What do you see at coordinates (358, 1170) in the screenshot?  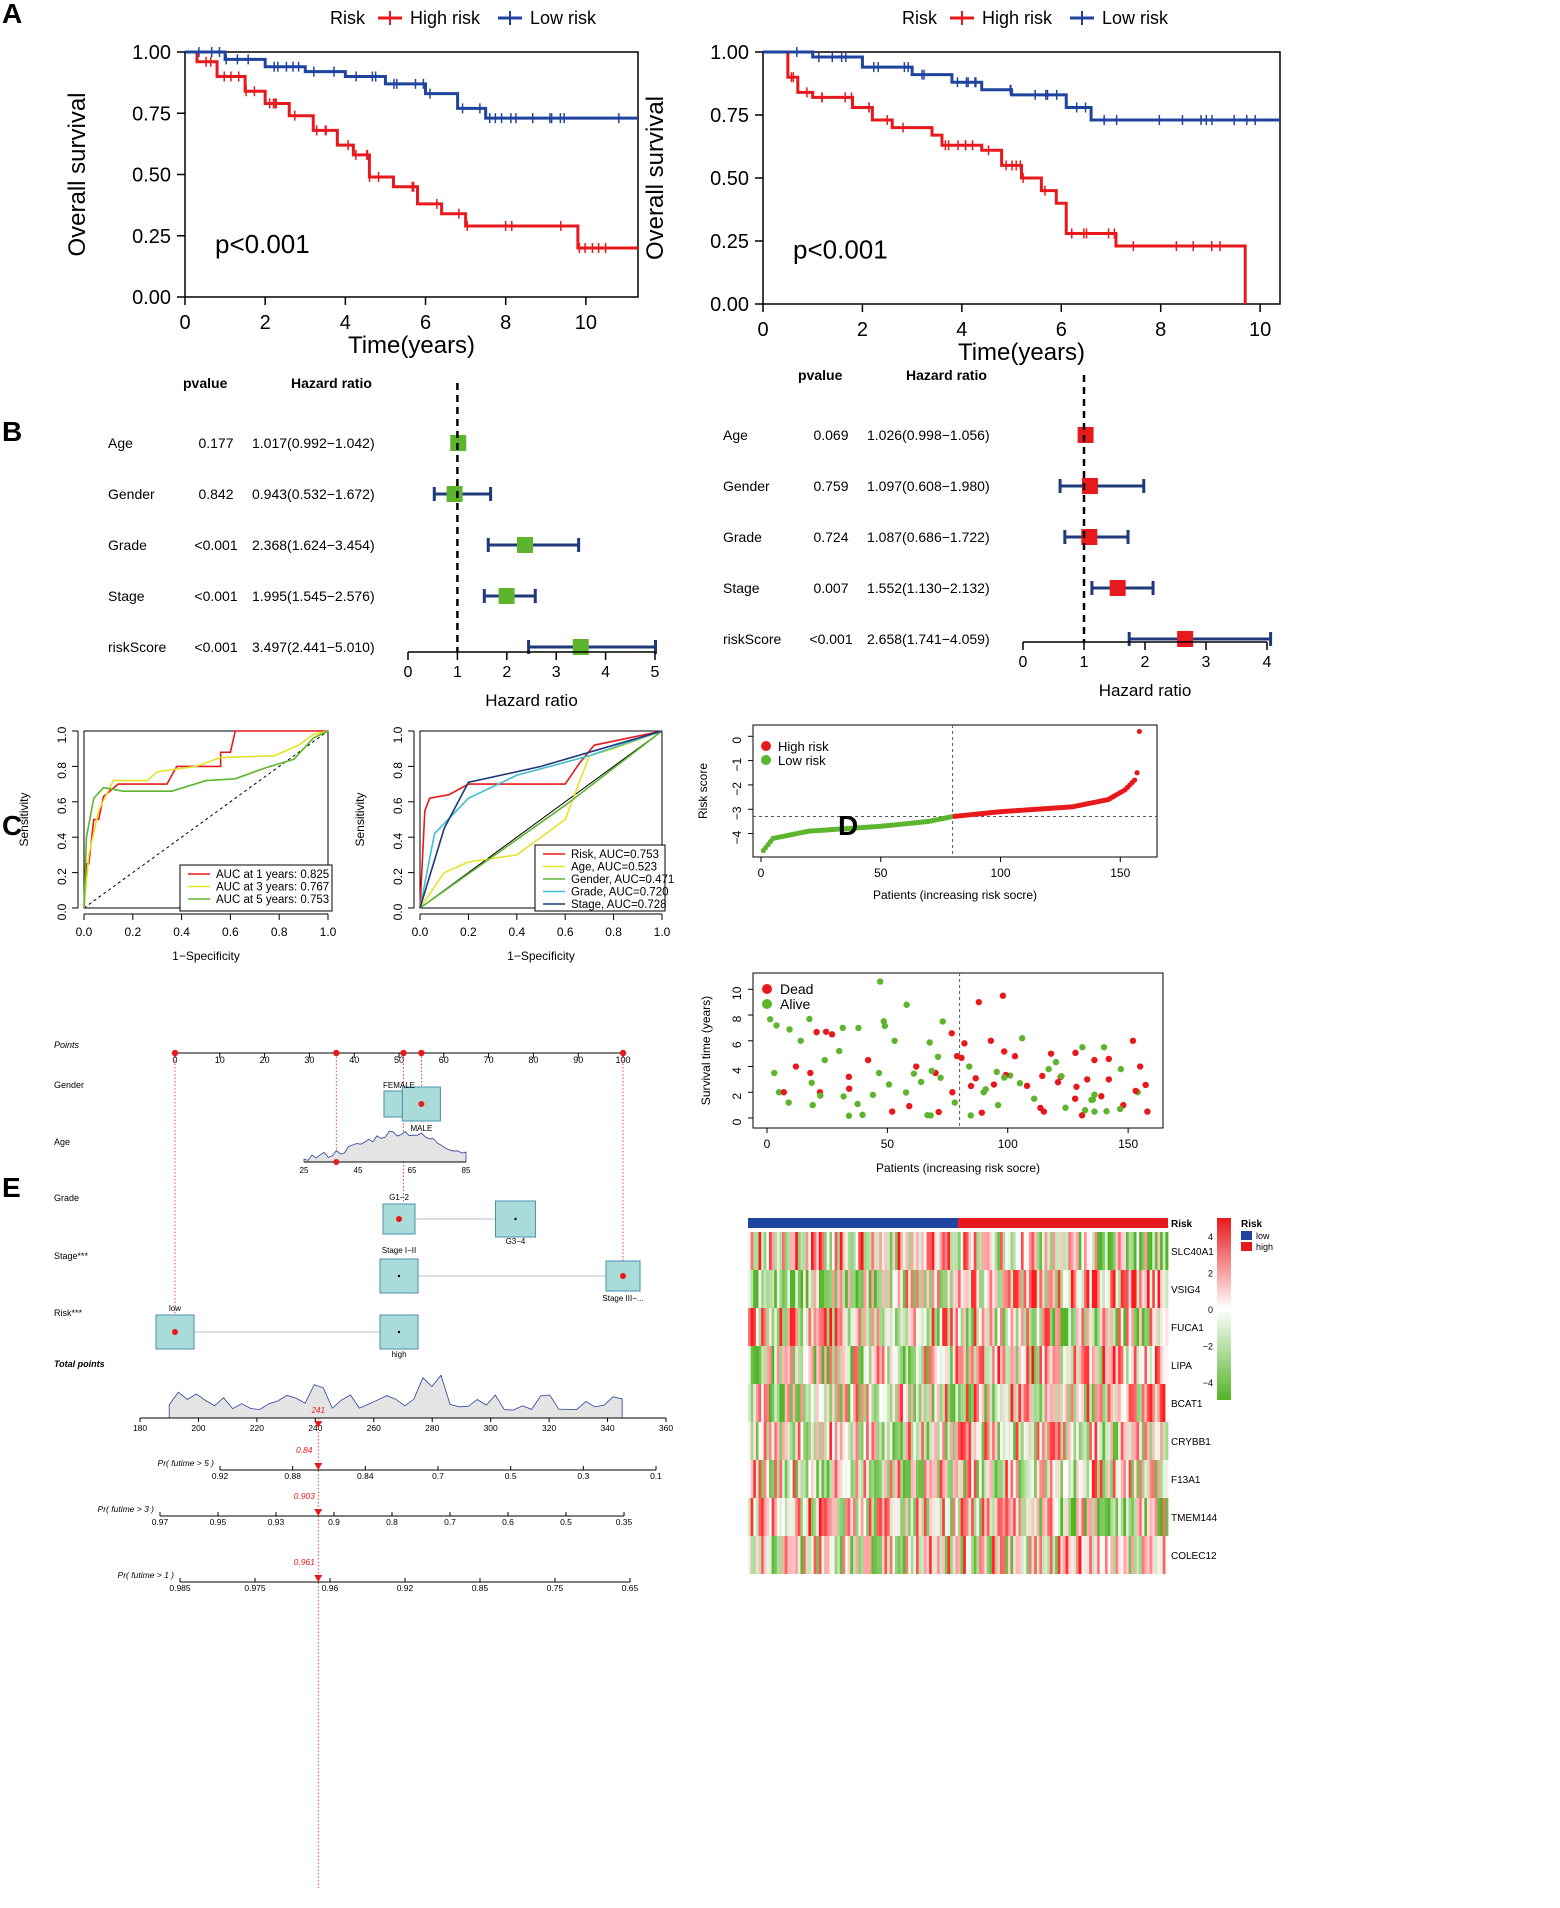 I see `nomo-age-tick-label: 45` at bounding box center [358, 1170].